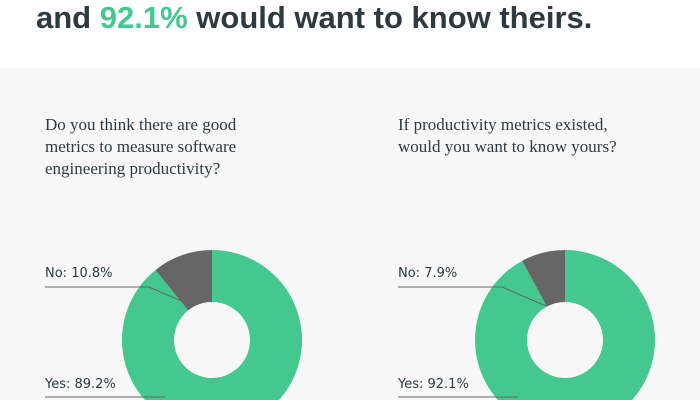 This screenshot has width=700, height=400. Describe the element at coordinates (427, 273) in the screenshot. I see `slice-label: No: 7.9%` at that location.